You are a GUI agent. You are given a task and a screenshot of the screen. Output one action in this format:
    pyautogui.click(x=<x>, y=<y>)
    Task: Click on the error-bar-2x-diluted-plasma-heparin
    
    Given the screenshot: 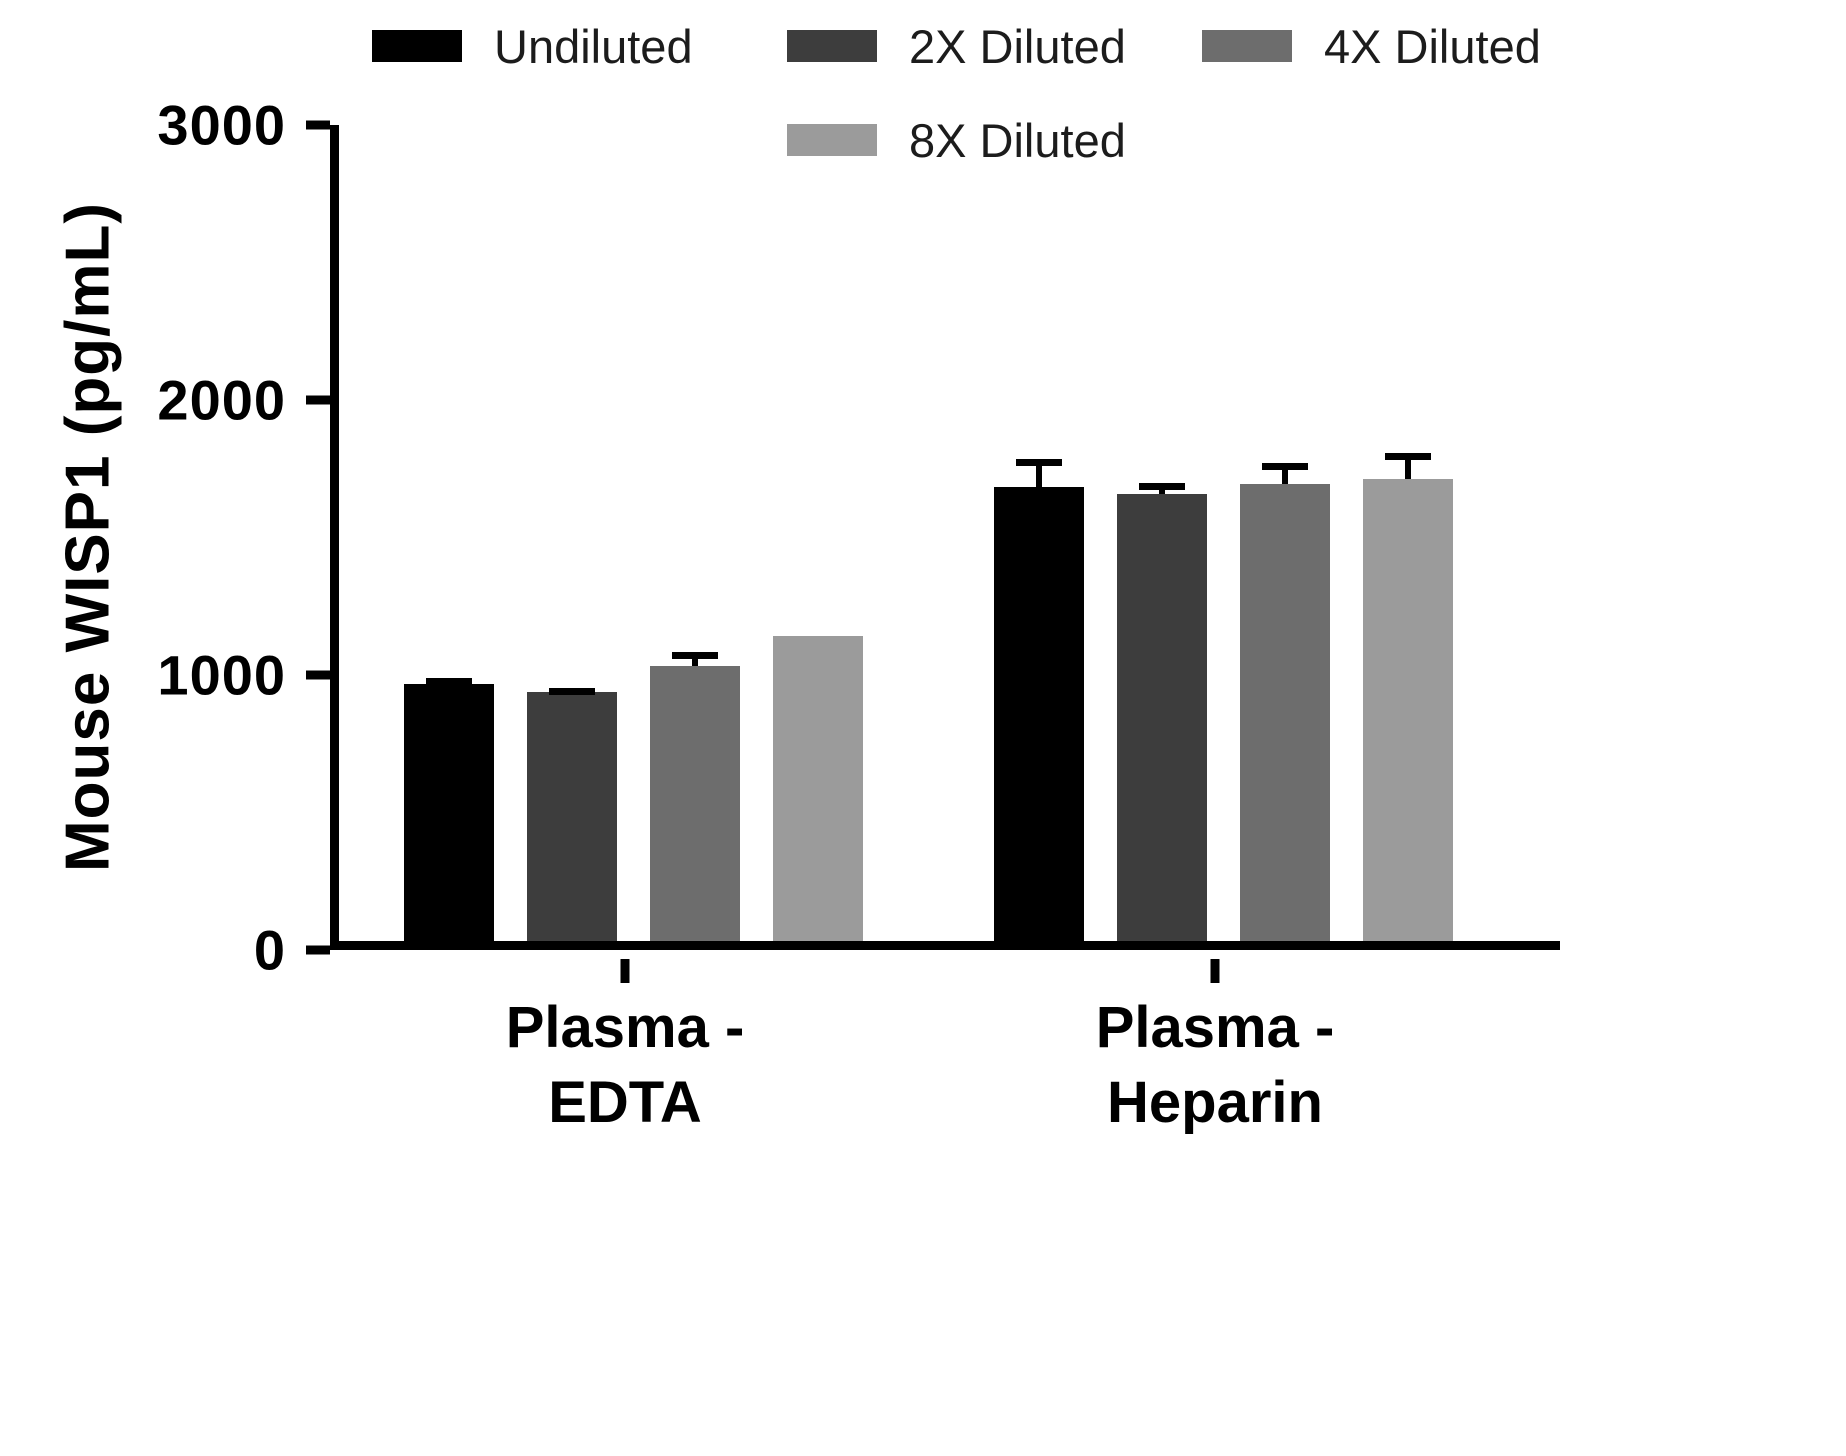 What is the action you would take?
    pyautogui.click(x=1162, y=488)
    